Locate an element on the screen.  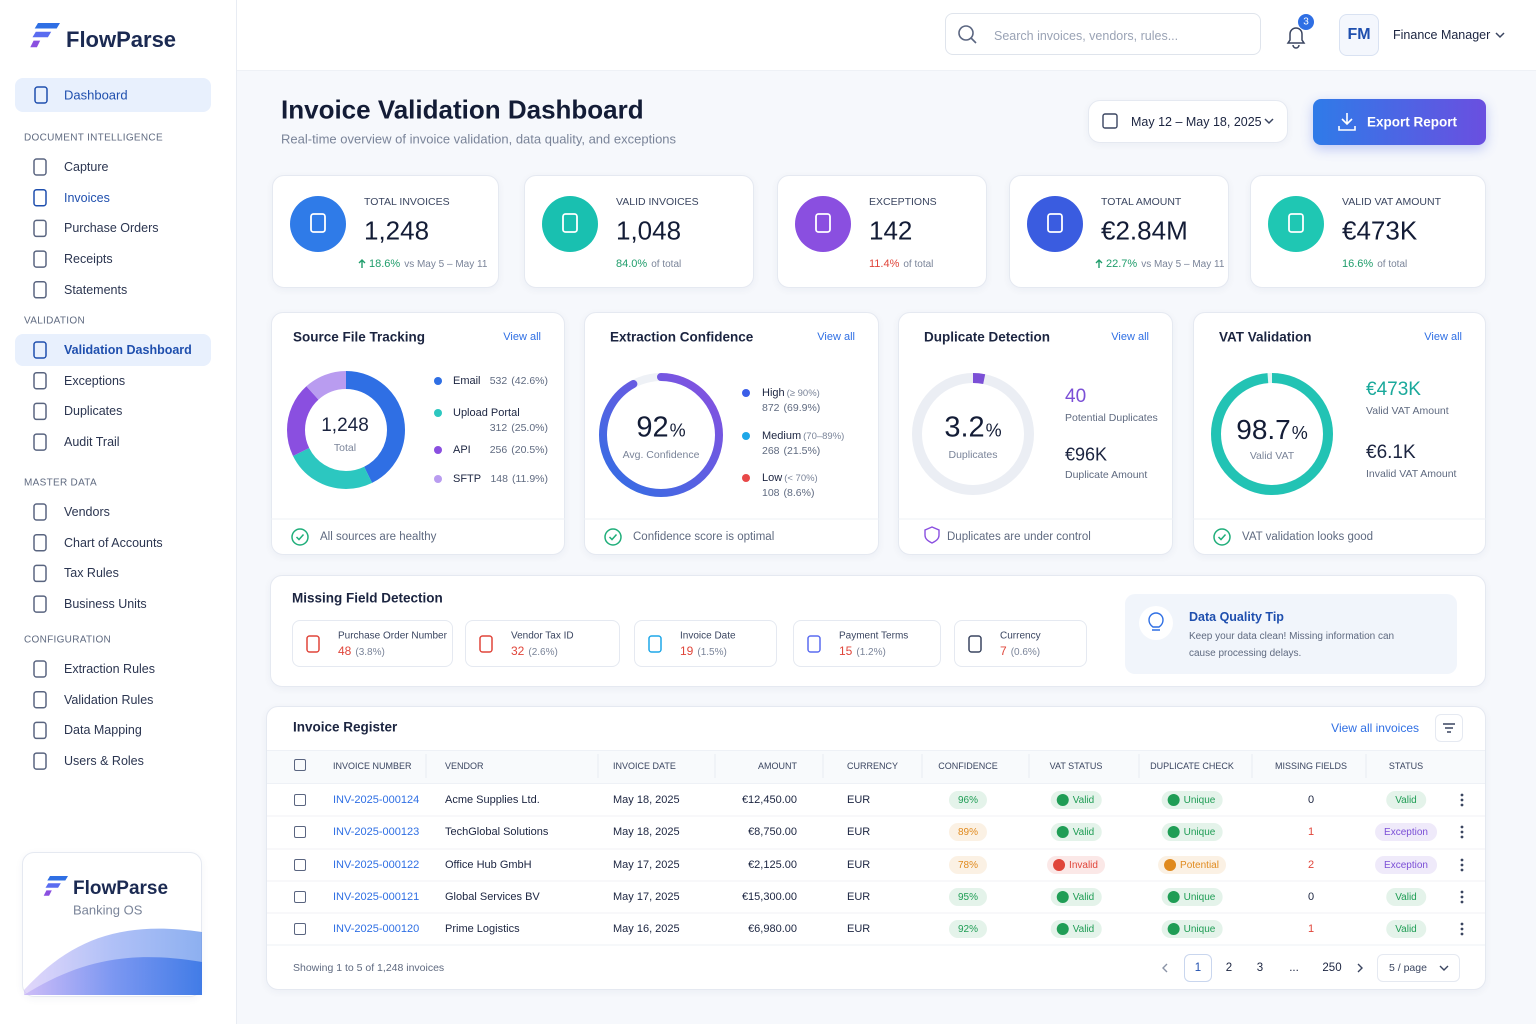
page-title: Invoice Validation Dashboard is located at coordinates (462, 109).